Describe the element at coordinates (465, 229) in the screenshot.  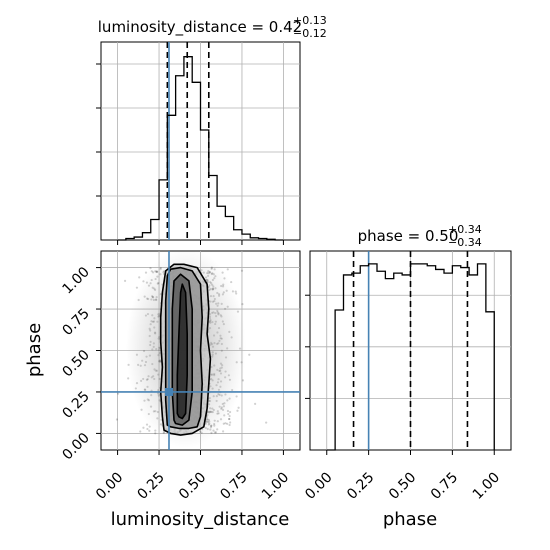
I see `hist-phase-title-sup: +0.34` at that location.